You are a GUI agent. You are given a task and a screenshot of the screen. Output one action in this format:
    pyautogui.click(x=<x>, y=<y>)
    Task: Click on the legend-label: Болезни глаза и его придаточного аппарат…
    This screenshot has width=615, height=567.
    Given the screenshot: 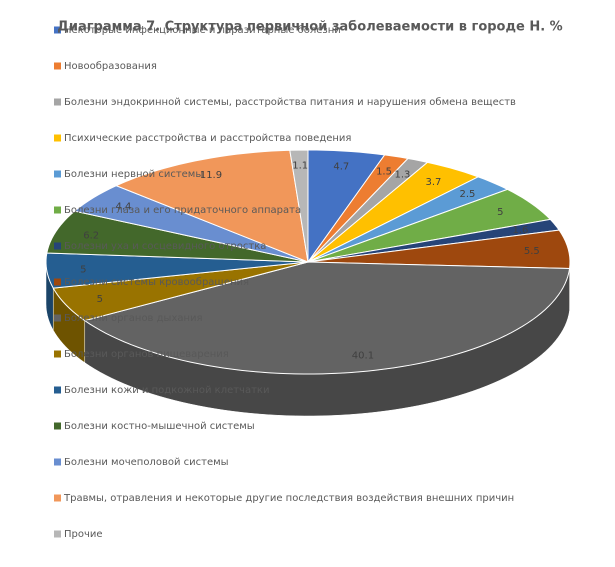 What is the action you would take?
    pyautogui.click(x=182, y=210)
    